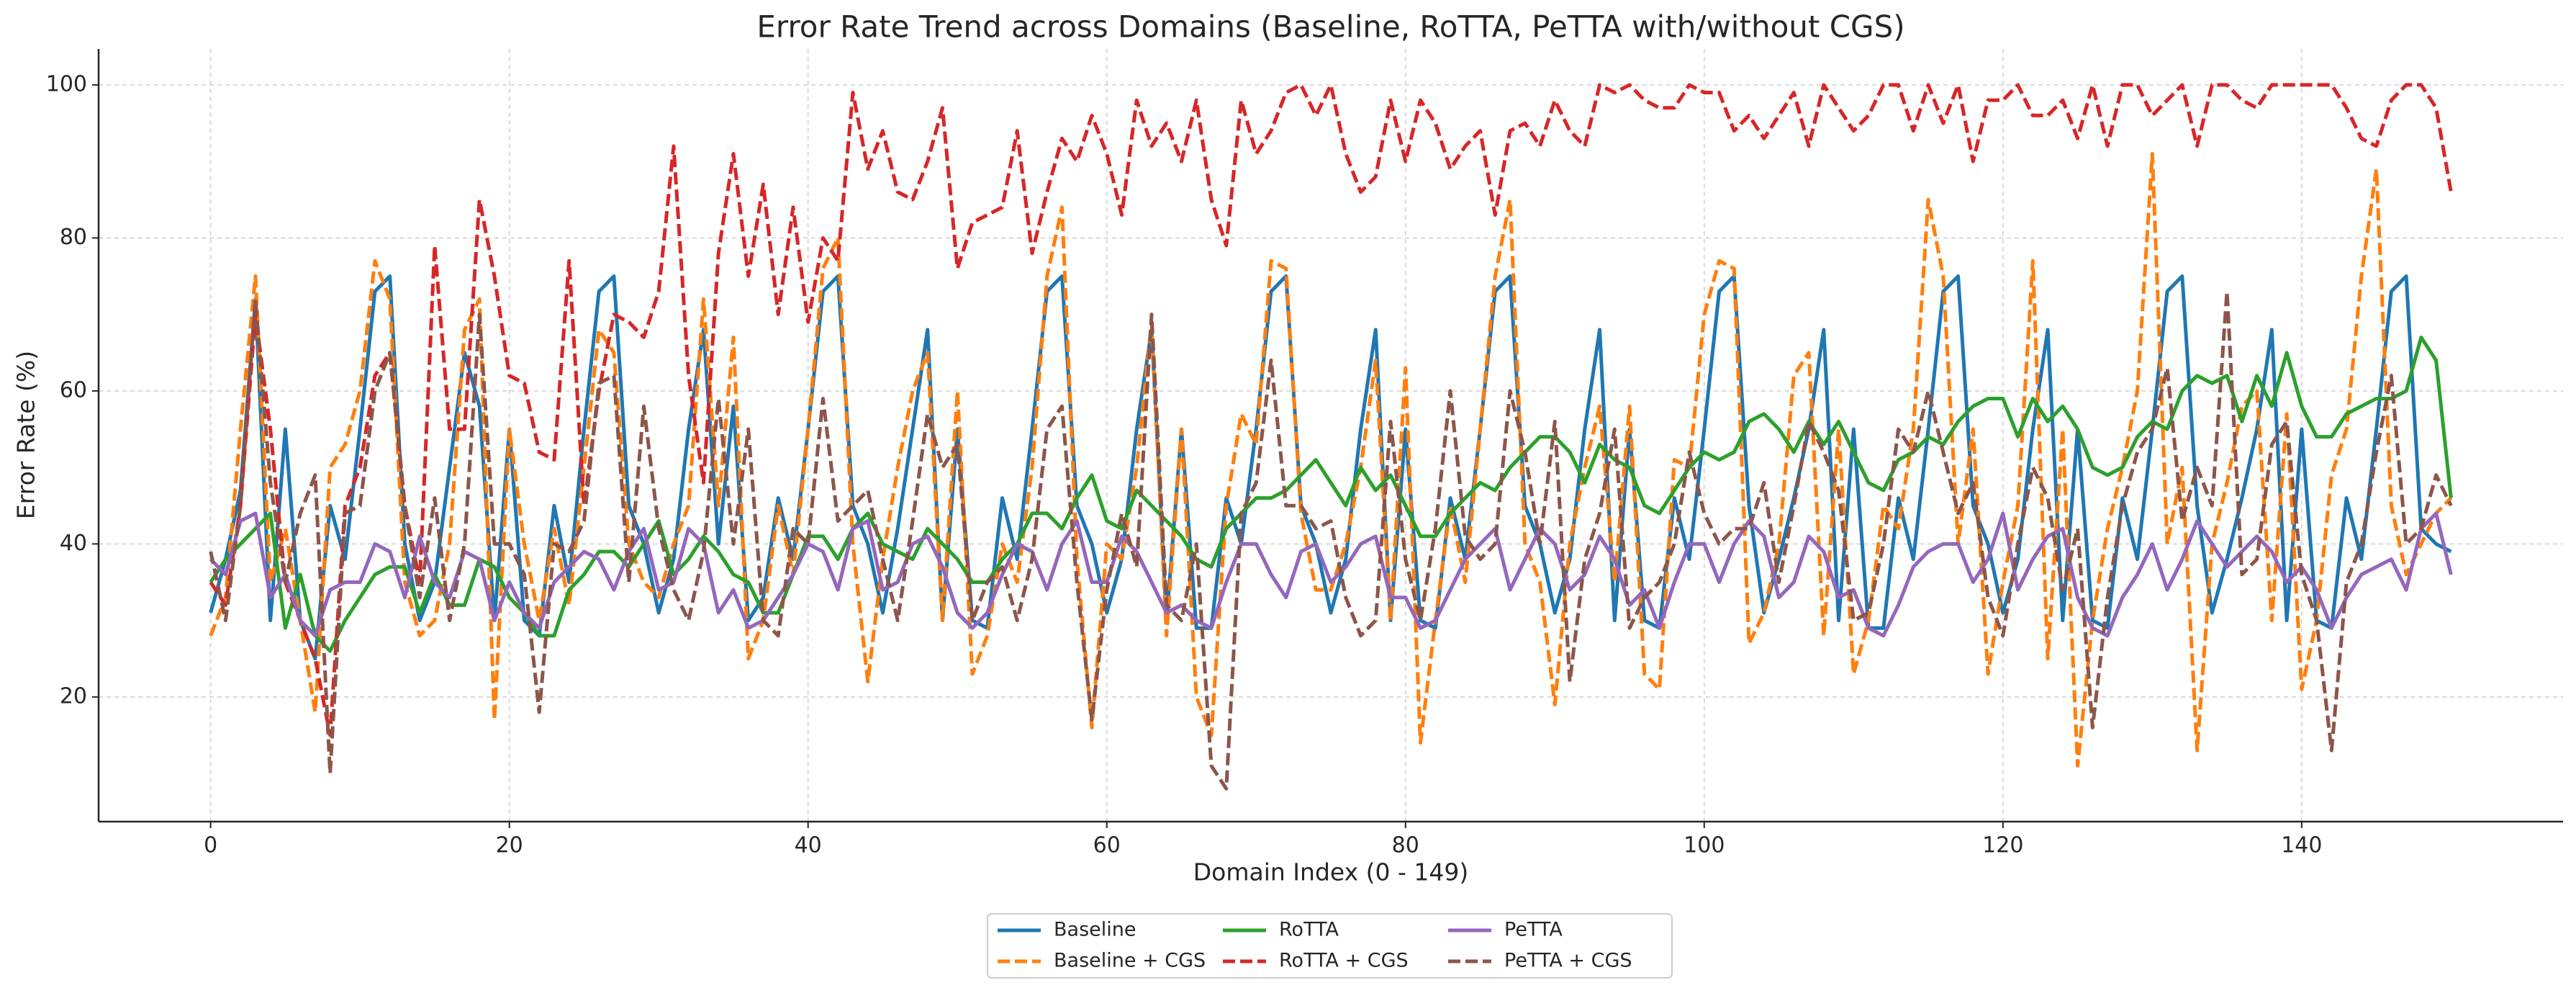 The height and width of the screenshot is (993, 2576). What do you see at coordinates (808, 845) in the screenshot?
I see `x-tick-label: 40` at bounding box center [808, 845].